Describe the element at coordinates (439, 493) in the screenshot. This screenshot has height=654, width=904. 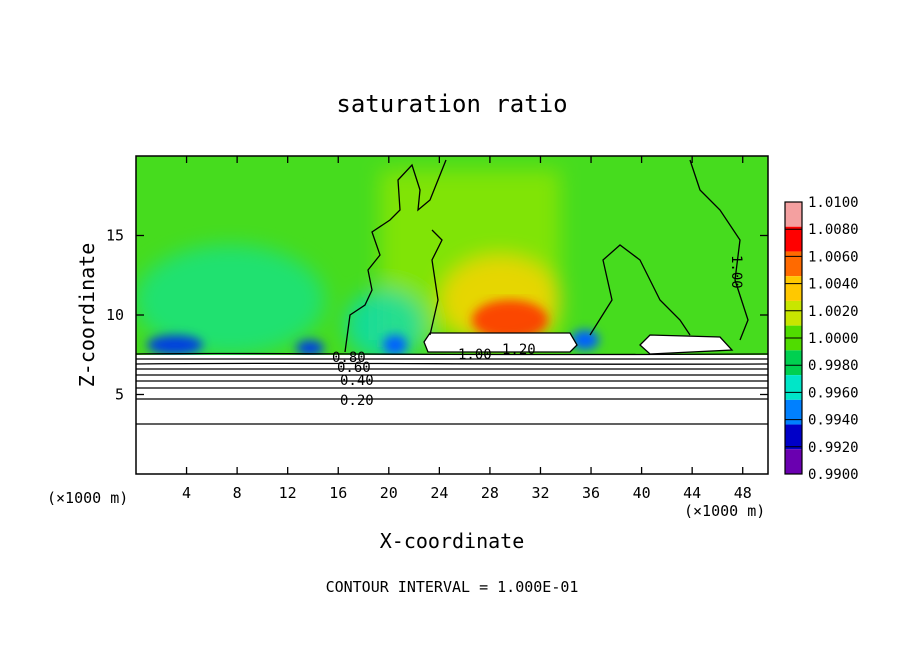
I see `x-tick-label: 24` at that location.